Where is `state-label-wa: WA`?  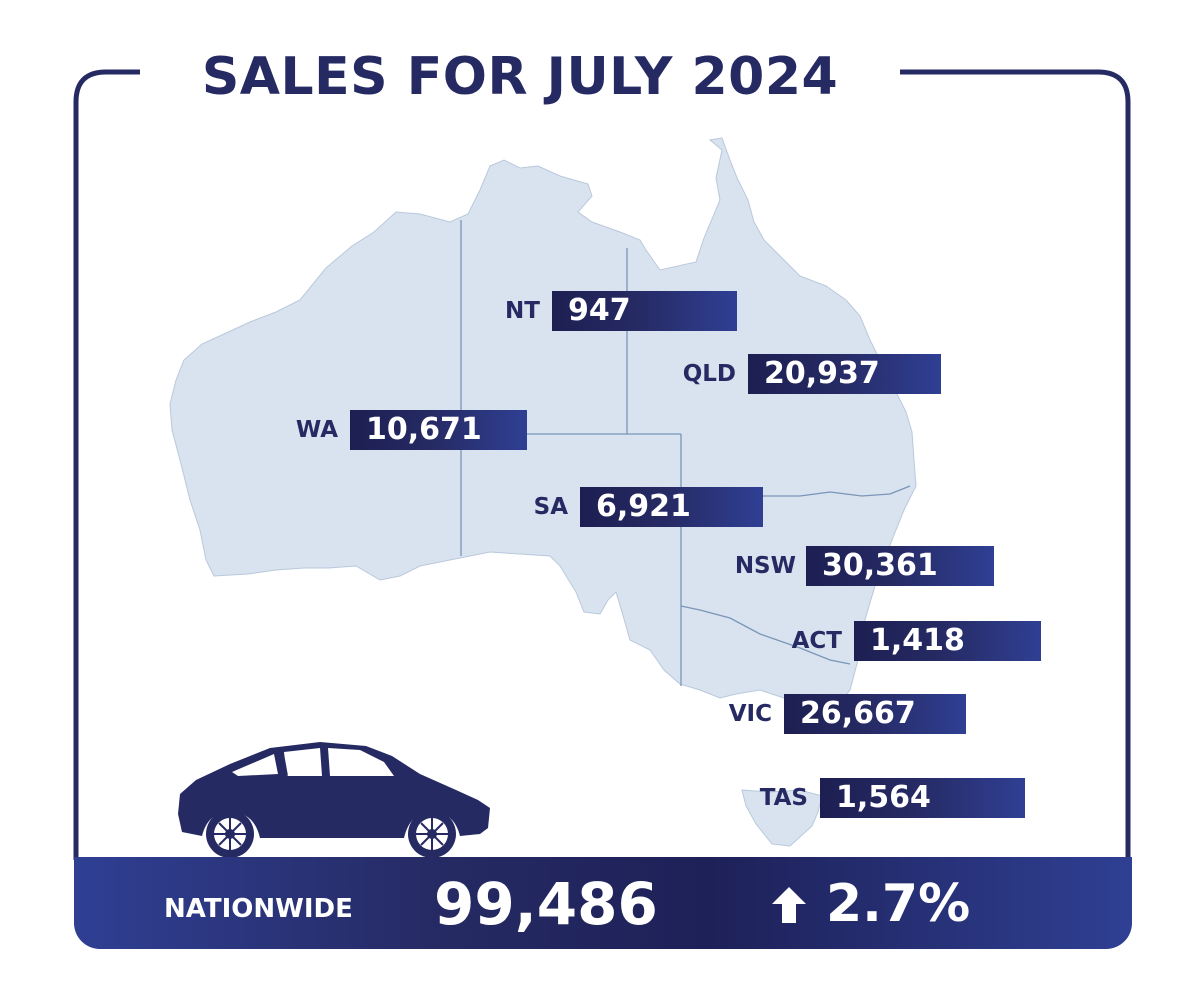 state-label-wa: WA is located at coordinates (316, 430).